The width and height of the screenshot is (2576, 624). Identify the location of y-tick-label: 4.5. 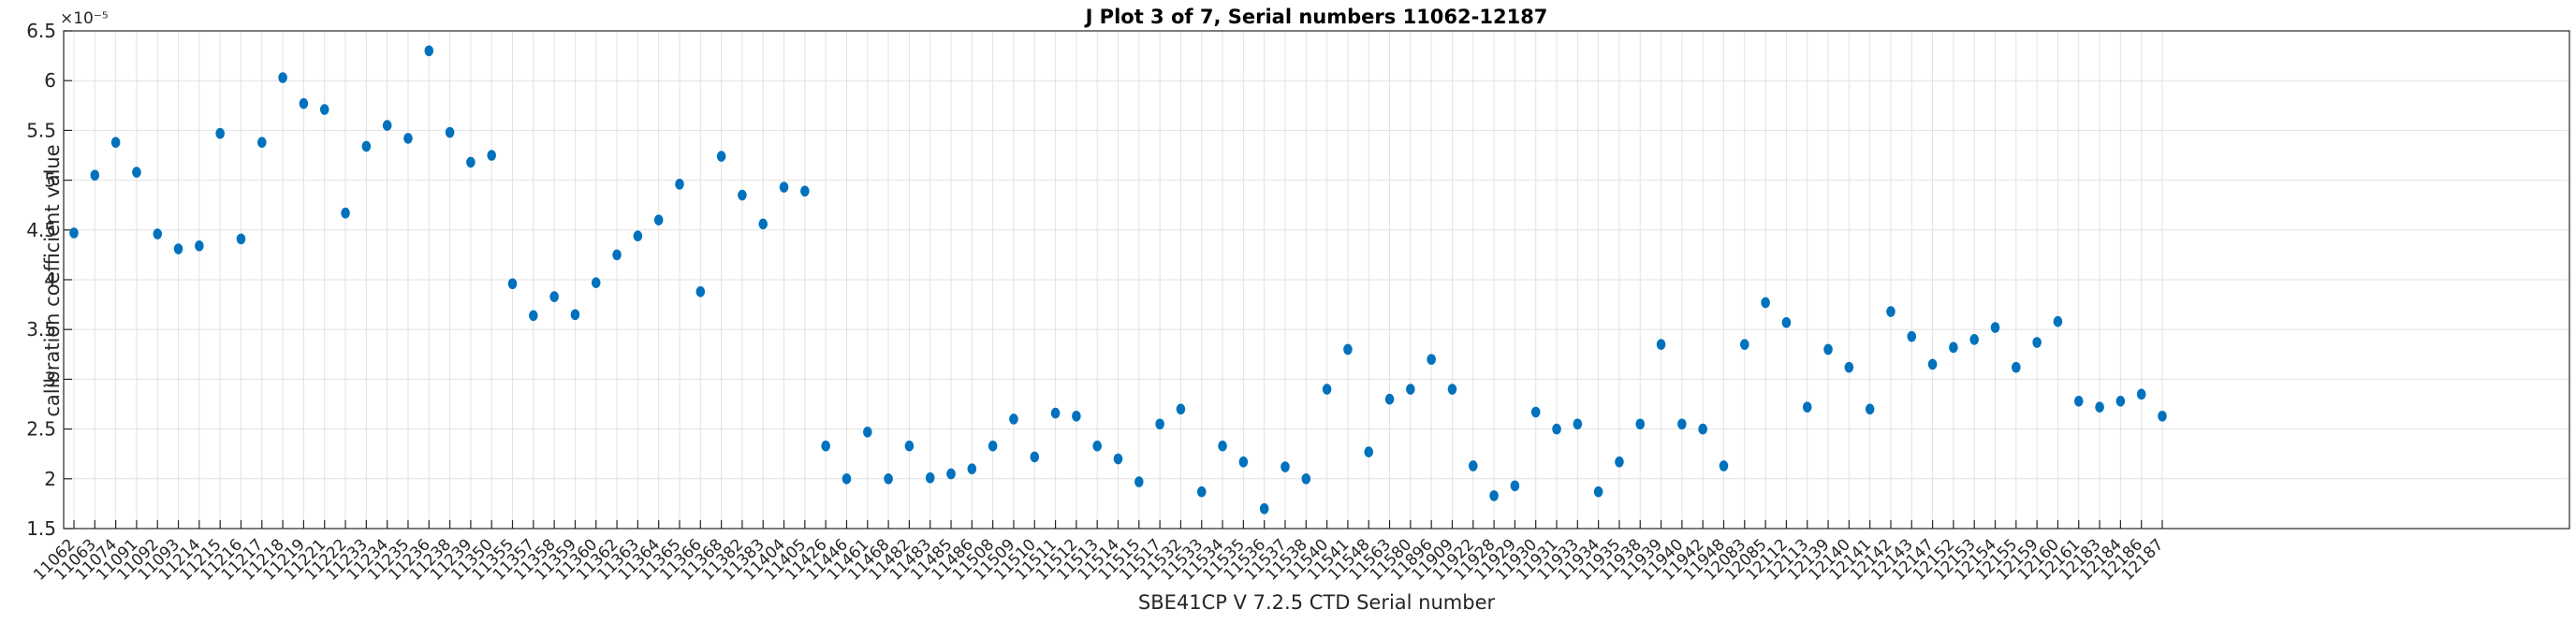
(41, 230).